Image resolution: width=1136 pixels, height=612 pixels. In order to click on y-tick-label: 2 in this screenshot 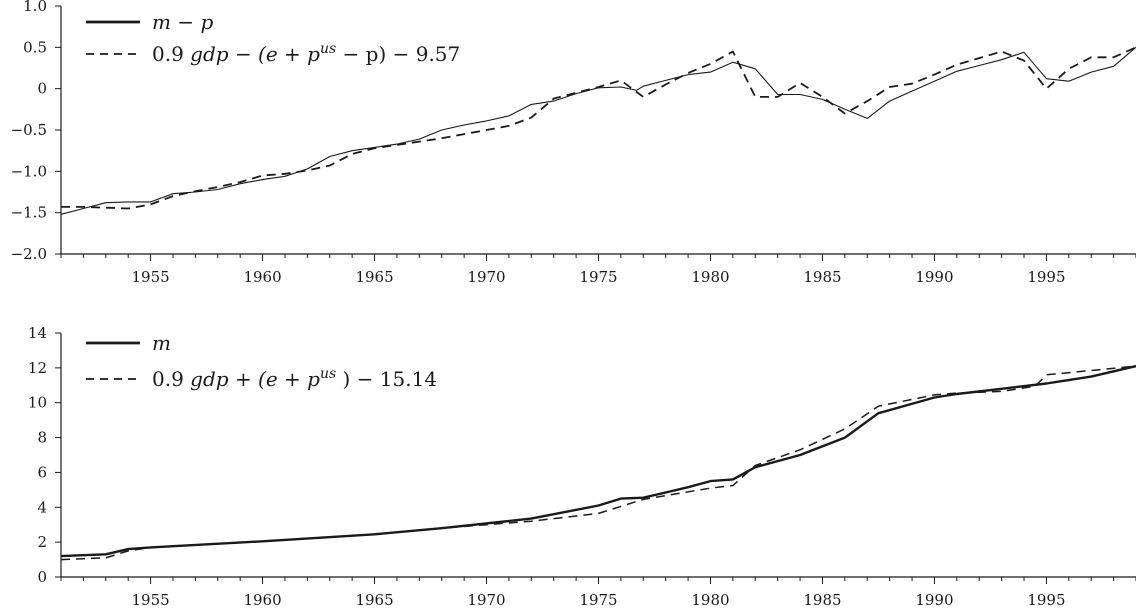, I will do `click(42, 542)`.